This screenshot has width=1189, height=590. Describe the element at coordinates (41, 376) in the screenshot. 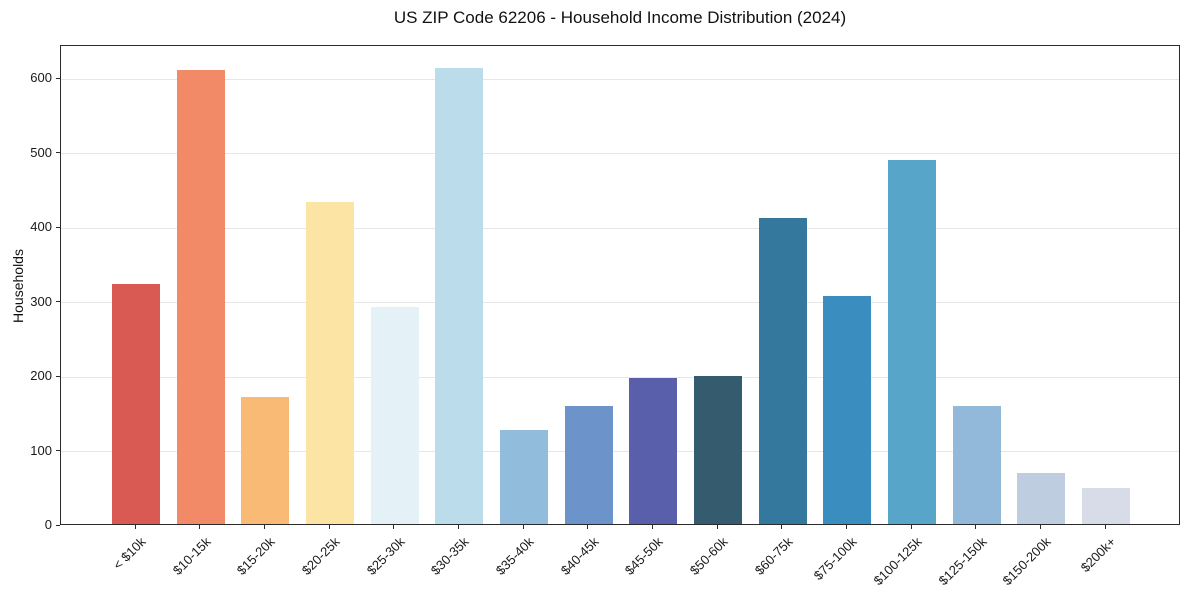

I see `y-tick-label: 200` at that location.